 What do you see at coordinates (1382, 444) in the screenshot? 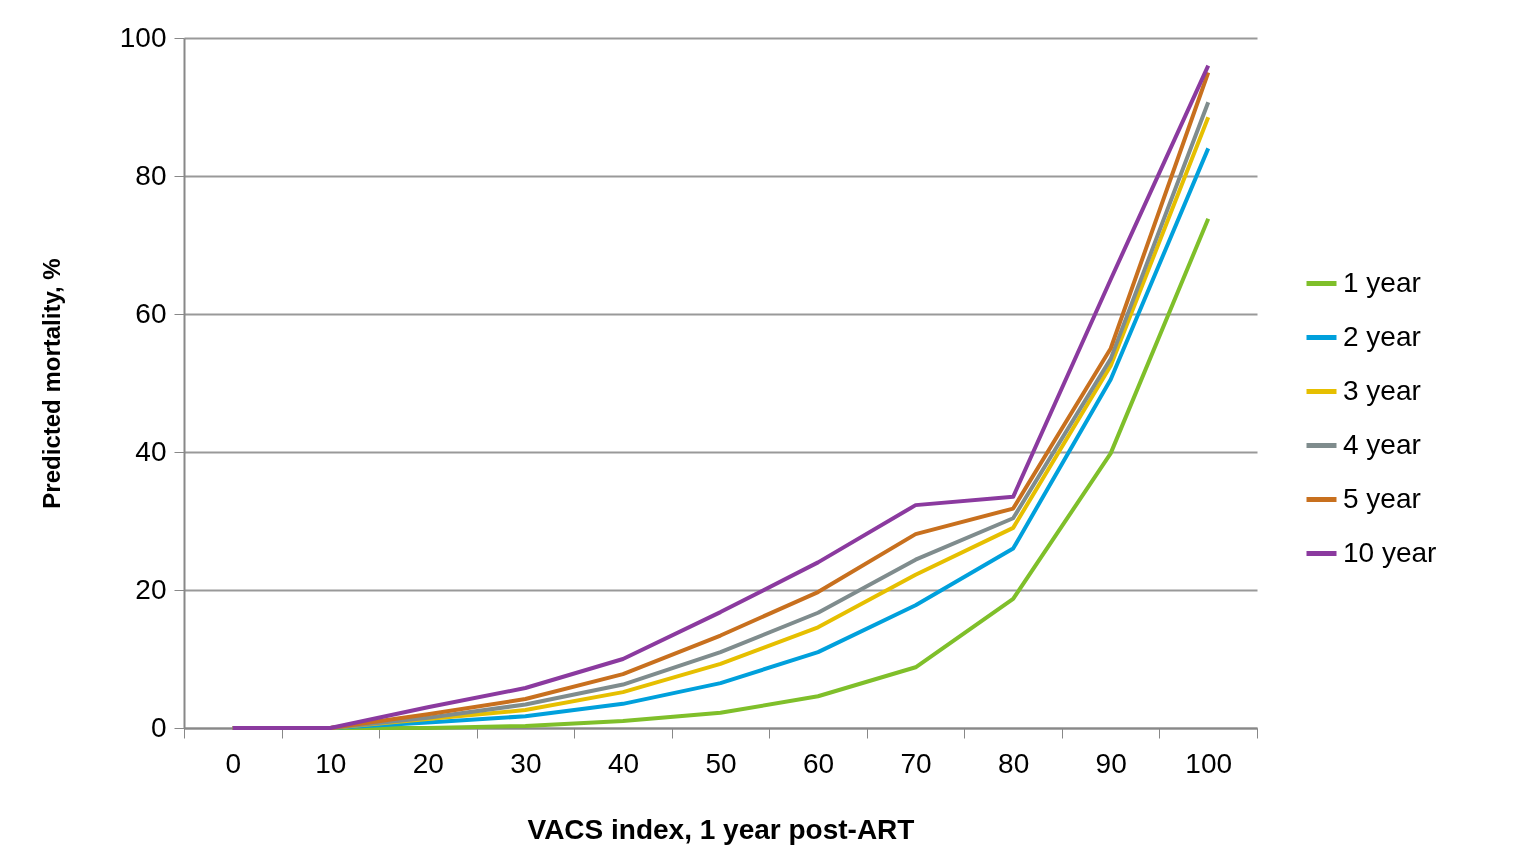
I see `legend-label: 4 year` at bounding box center [1382, 444].